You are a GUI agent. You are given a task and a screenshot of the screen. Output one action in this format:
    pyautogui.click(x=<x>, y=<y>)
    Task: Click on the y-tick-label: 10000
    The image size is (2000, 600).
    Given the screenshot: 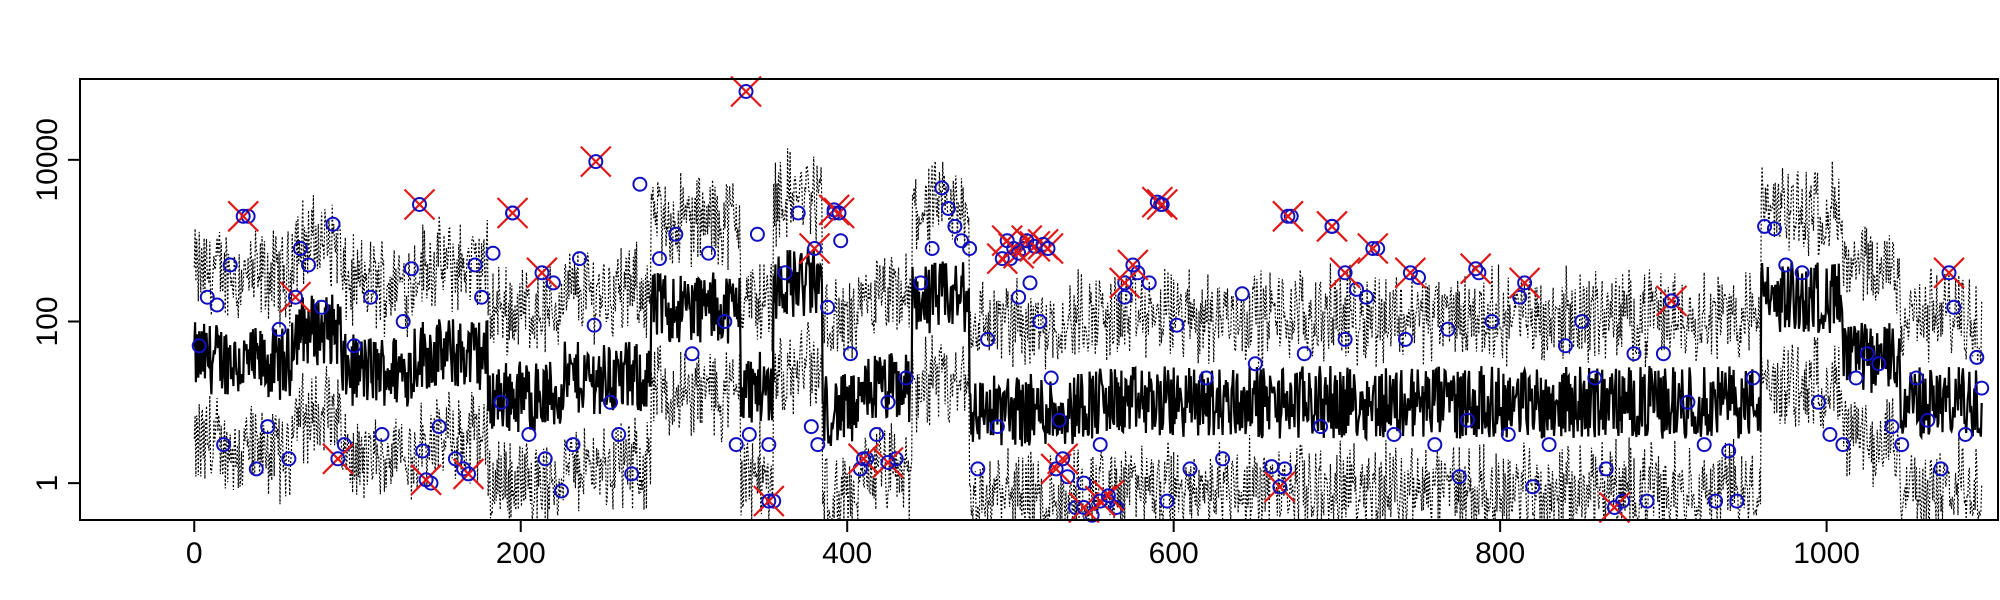 What is the action you would take?
    pyautogui.click(x=47, y=159)
    